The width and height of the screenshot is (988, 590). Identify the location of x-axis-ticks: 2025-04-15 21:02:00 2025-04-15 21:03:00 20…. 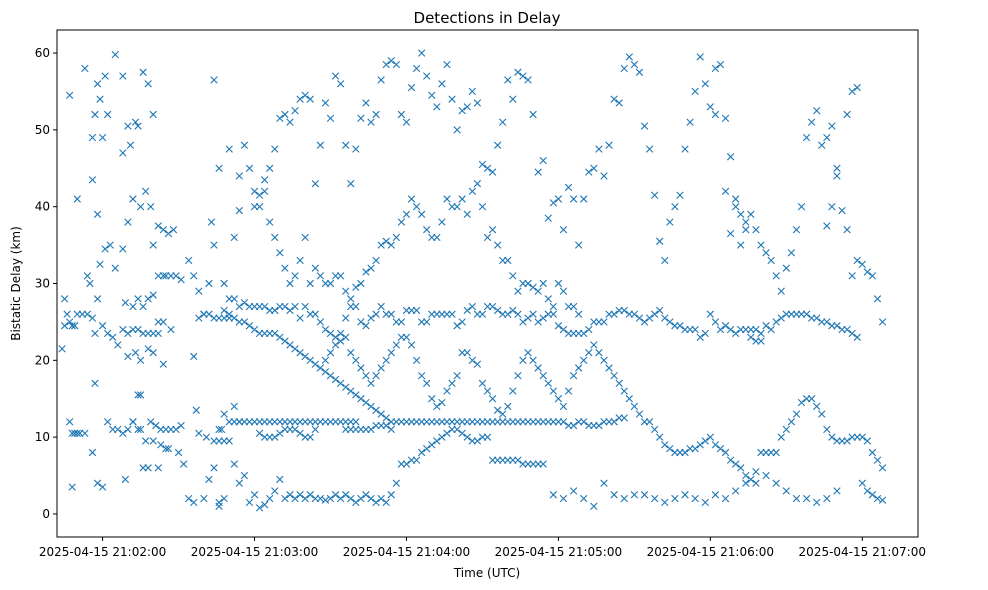
(482, 548).